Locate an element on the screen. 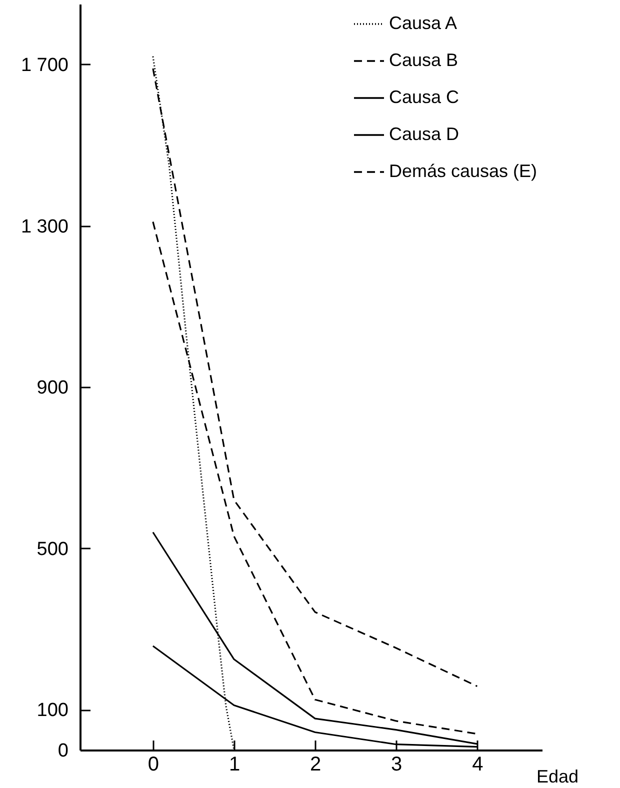  x-tick-label: 0 is located at coordinates (154, 765).